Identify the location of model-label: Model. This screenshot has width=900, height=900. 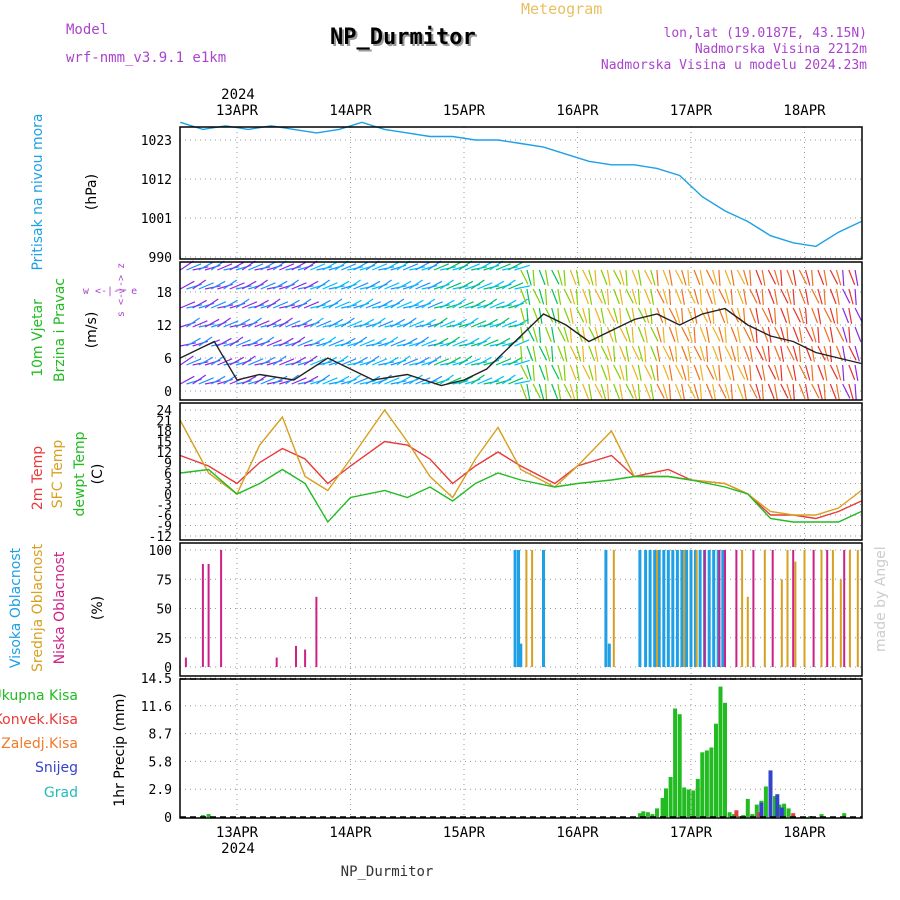
(87, 30).